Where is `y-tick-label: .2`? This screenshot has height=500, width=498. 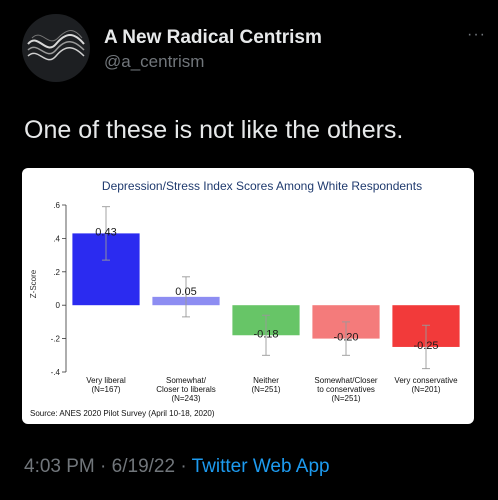 y-tick-label: .2 is located at coordinates (56, 272).